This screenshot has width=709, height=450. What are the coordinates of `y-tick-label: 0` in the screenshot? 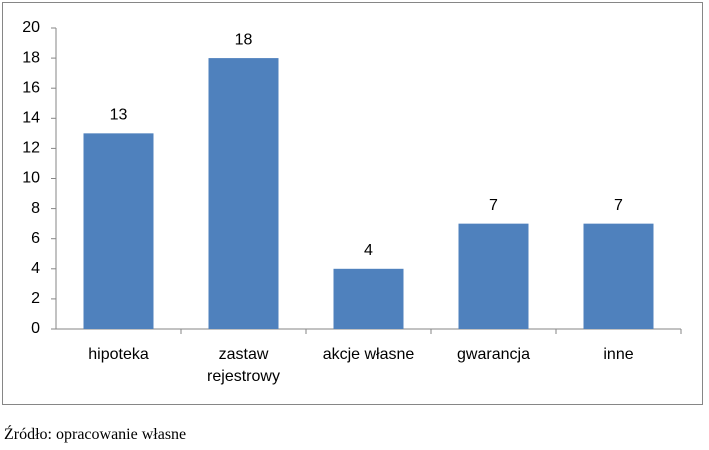 It's located at (35, 328).